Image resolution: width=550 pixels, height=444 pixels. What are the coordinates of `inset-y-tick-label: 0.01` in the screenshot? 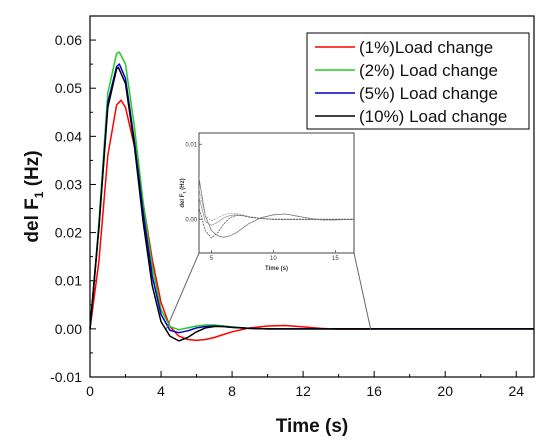 It's located at (191, 145).